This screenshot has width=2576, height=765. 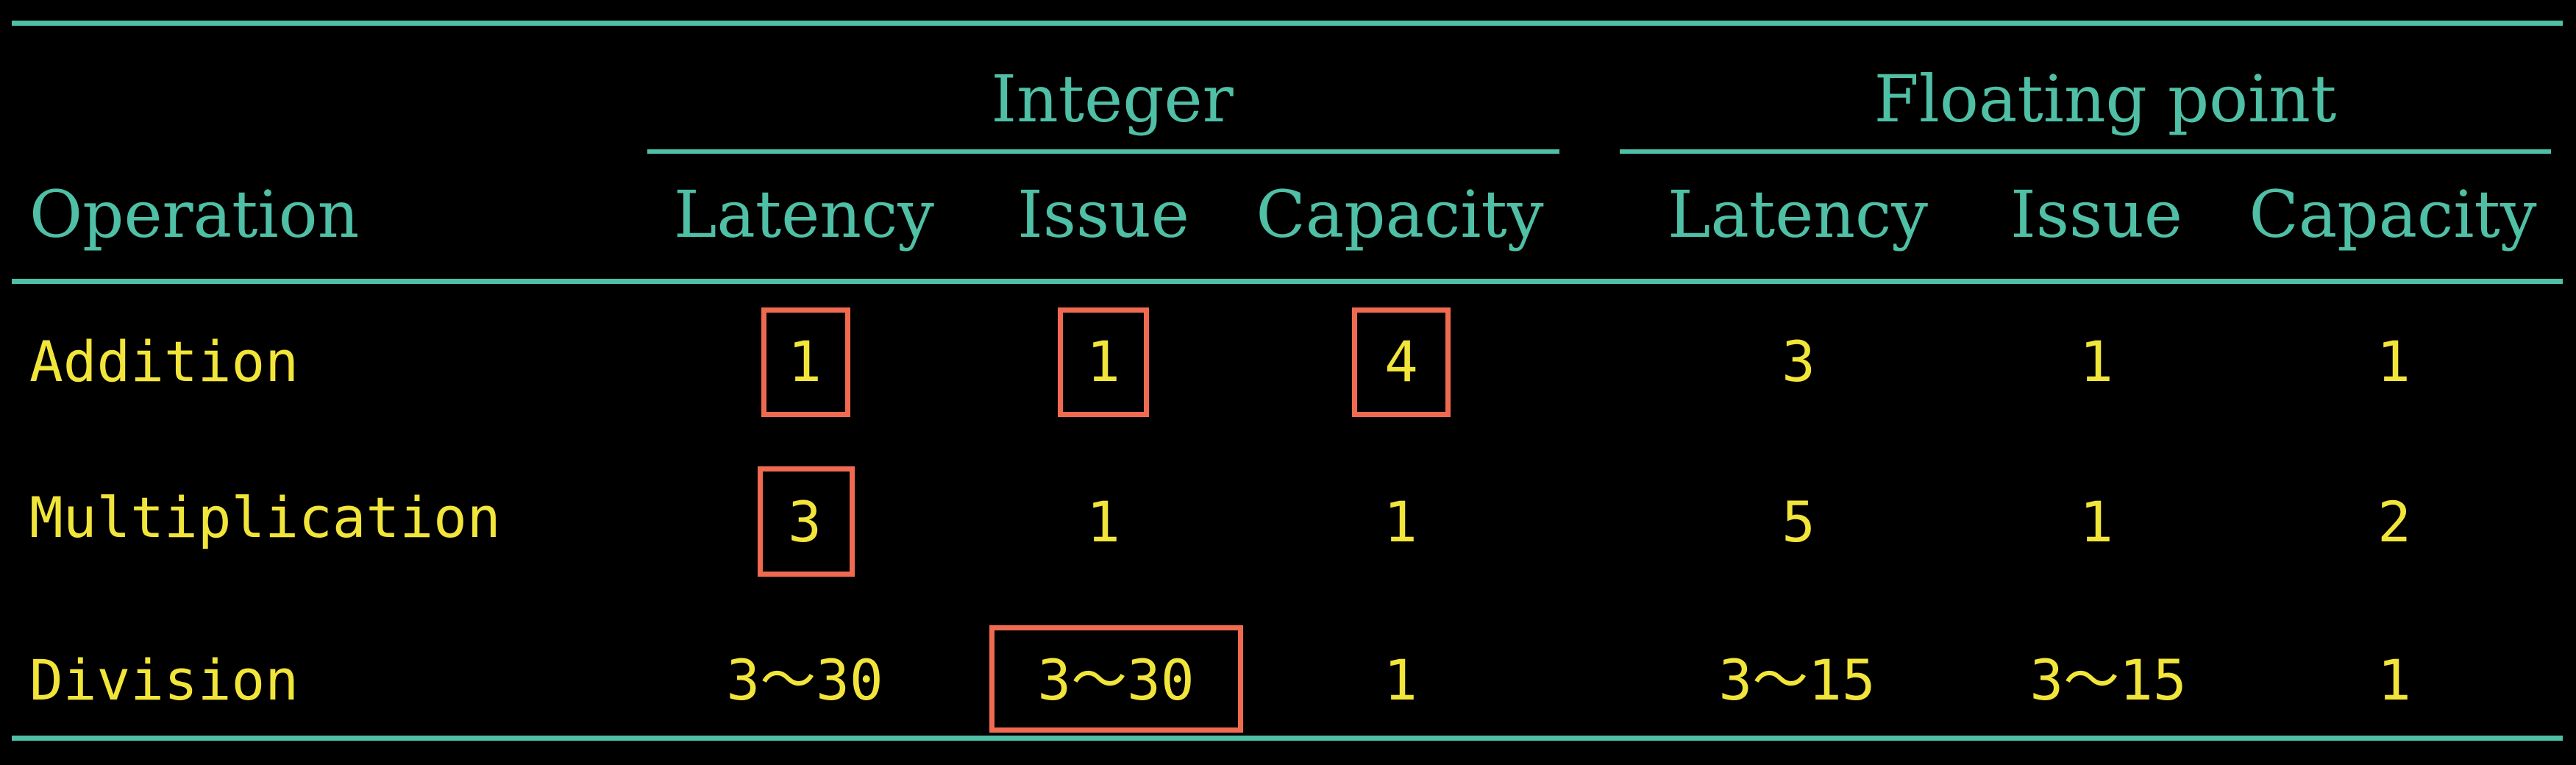 I want to click on cell-division-int-latency: 3～30, so click(x=804, y=680).